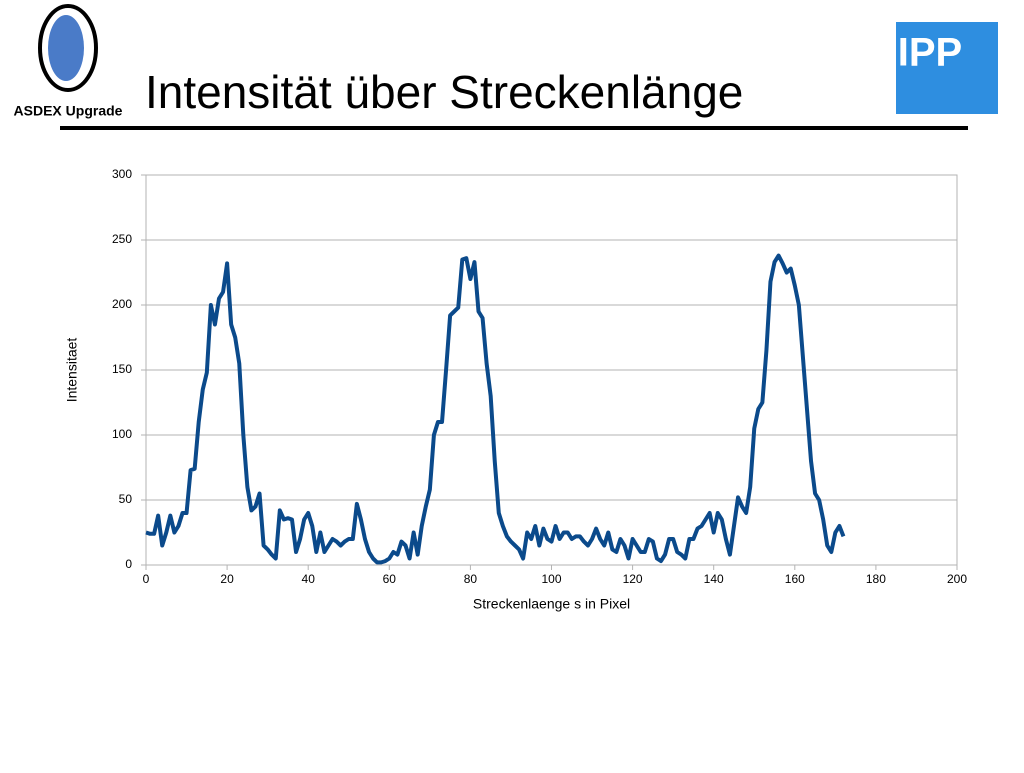 This screenshot has height=773, width=1024. I want to click on slide-title: Intensität über Streckenlänge, so click(444, 92).